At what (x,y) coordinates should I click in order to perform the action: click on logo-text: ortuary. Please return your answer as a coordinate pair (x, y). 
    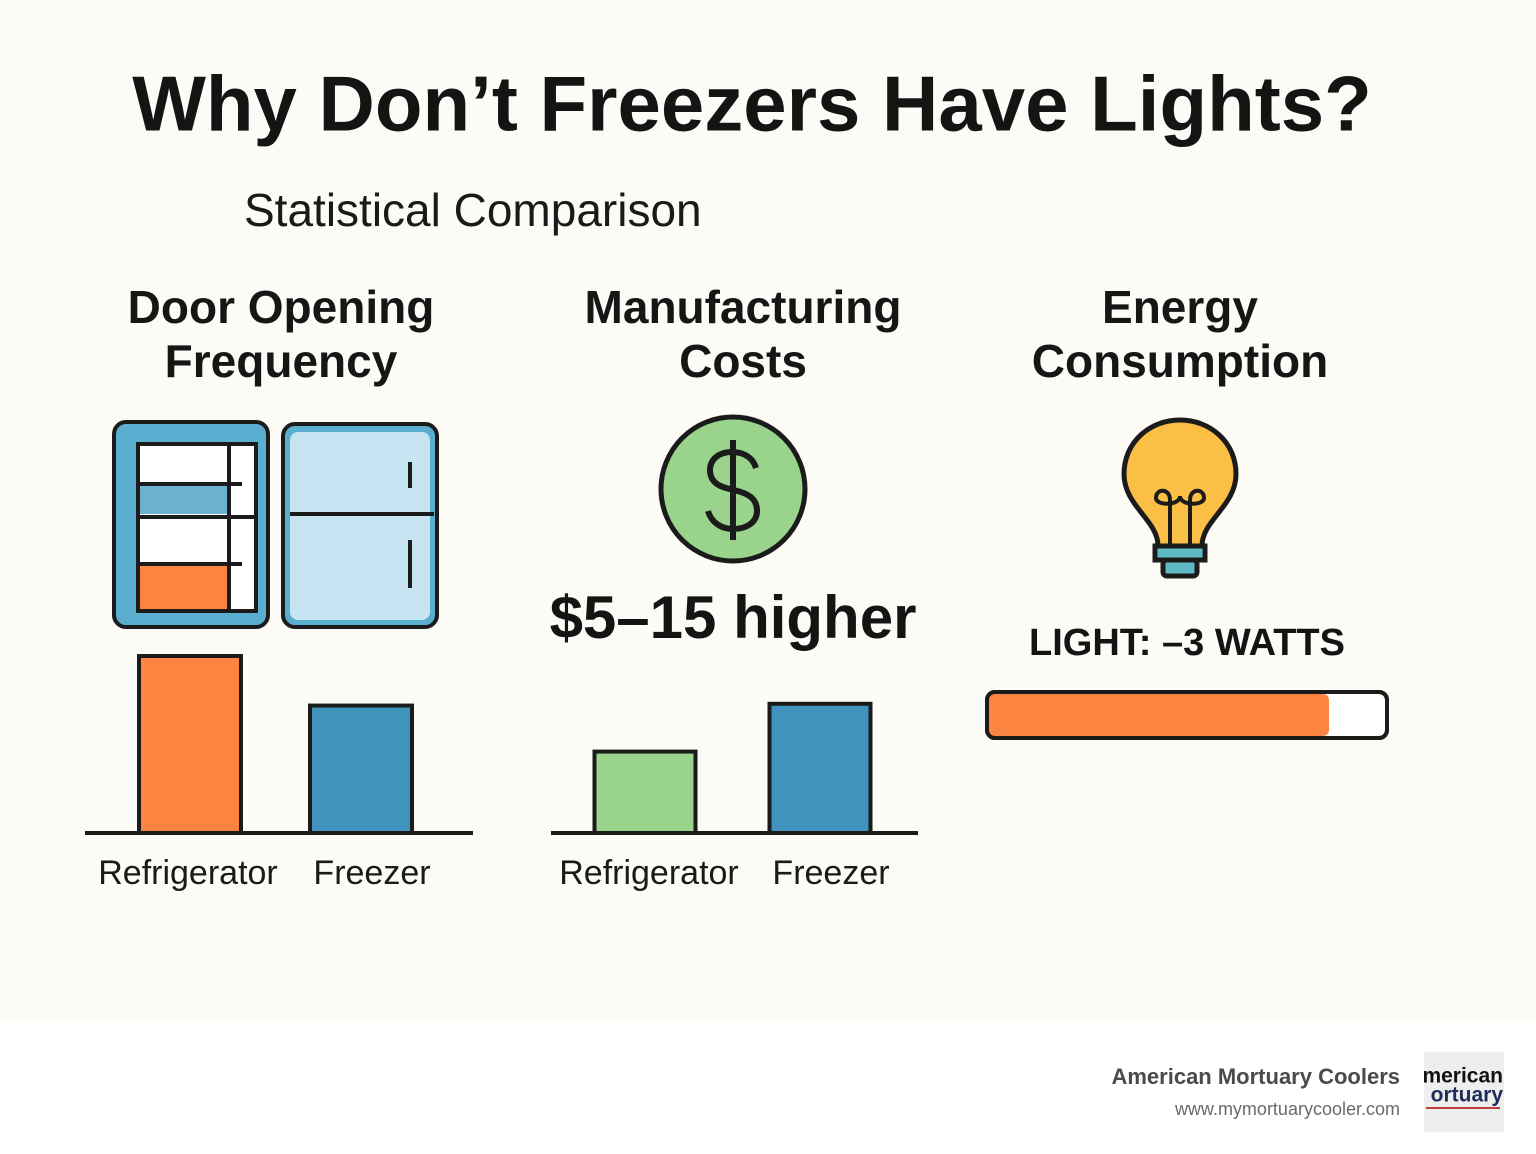
    Looking at the image, I should click on (1467, 1095).